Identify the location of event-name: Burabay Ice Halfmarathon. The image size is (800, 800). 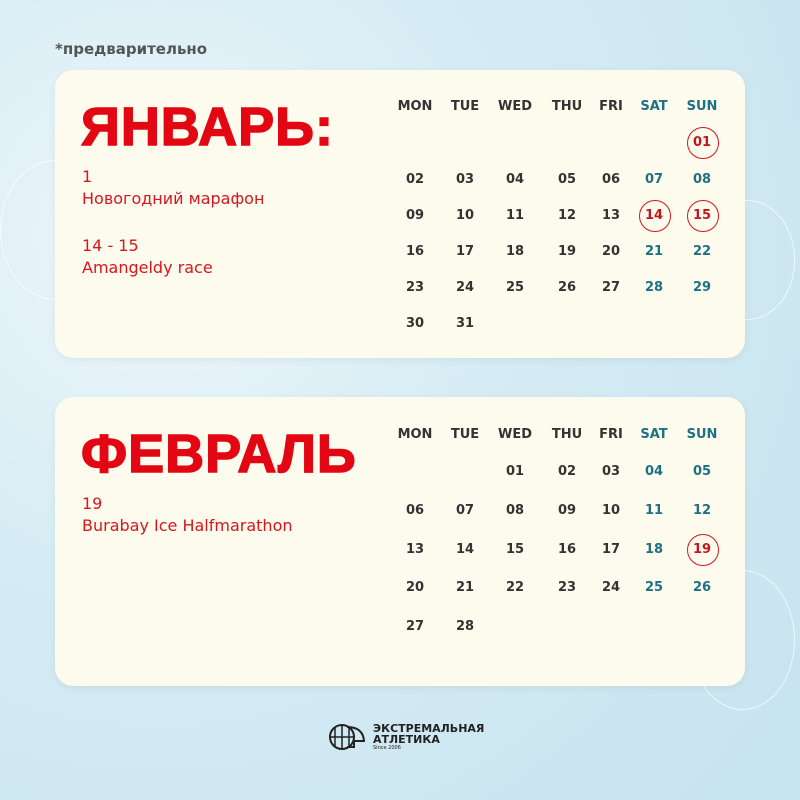
(187, 525).